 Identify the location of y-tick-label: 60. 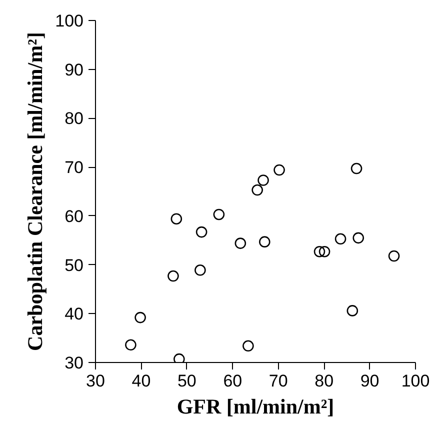
(74, 216).